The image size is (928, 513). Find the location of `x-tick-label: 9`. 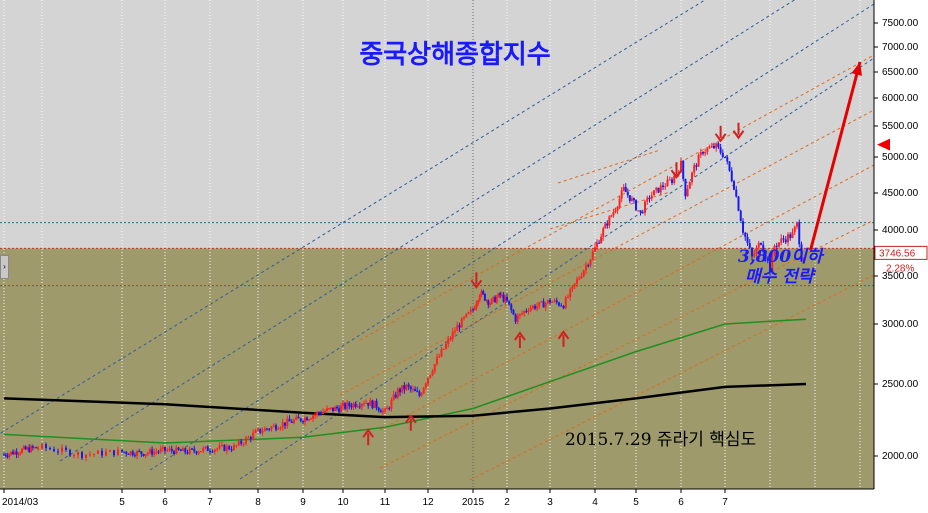

x-tick-label: 9 is located at coordinates (303, 502).